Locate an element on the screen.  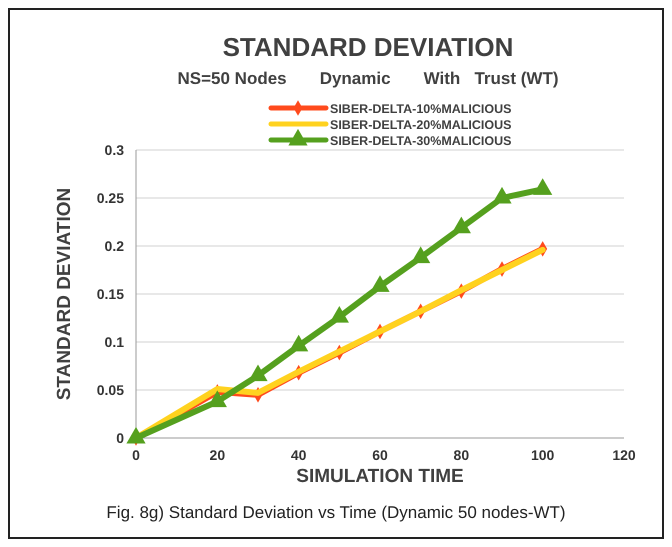
legend-label: SIBER-DELTA-20%MALICIOUS is located at coordinates (421, 125).